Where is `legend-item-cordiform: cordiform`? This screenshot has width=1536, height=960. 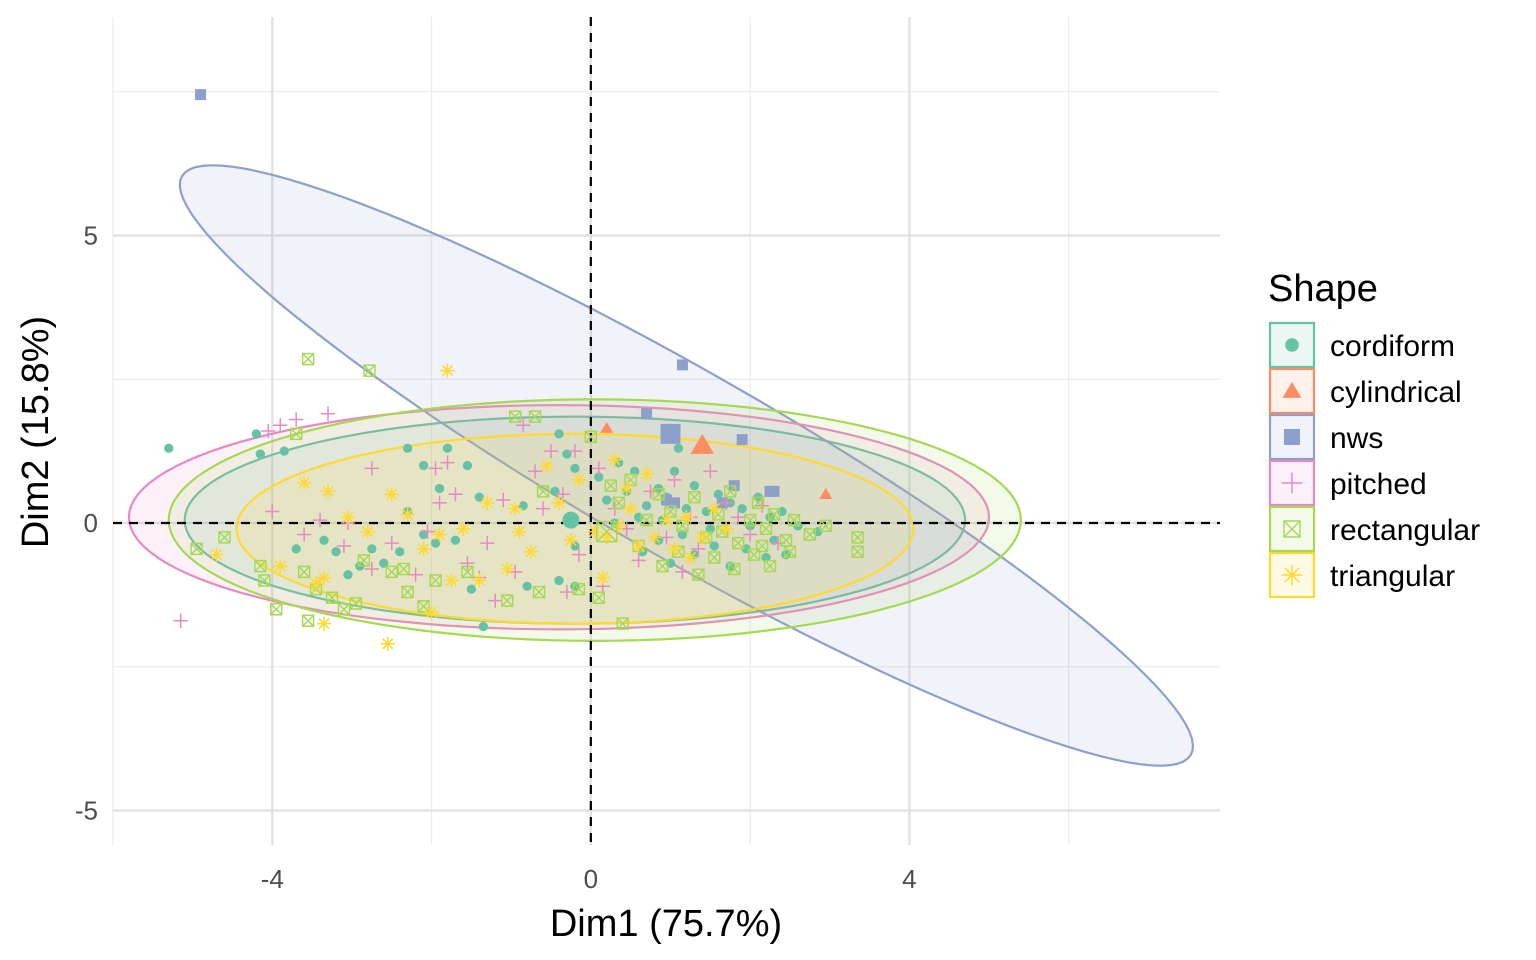
legend-item-cordiform: cordiform is located at coordinates (1361, 345).